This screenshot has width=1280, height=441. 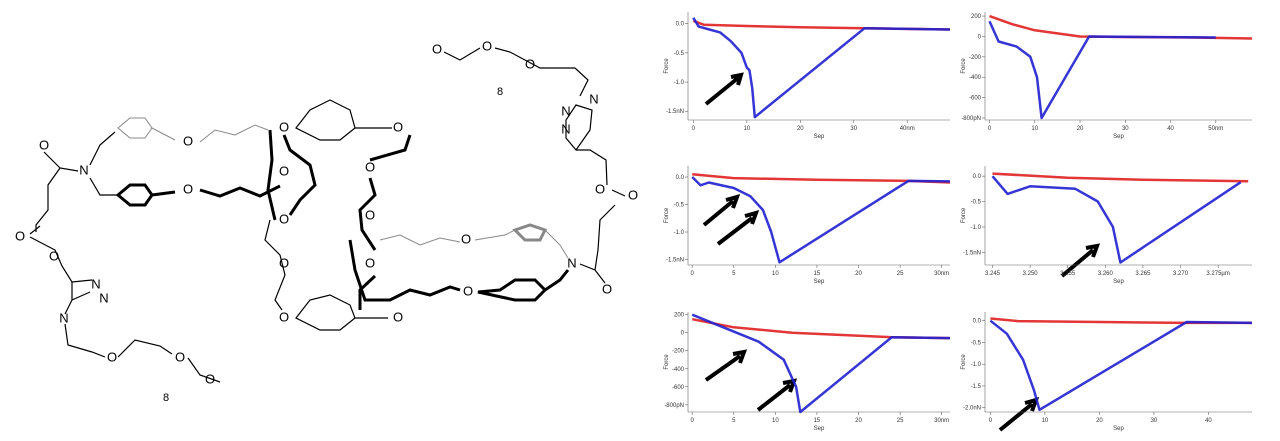 I want to click on x-tick-label: 3.275µm, so click(x=1217, y=274).